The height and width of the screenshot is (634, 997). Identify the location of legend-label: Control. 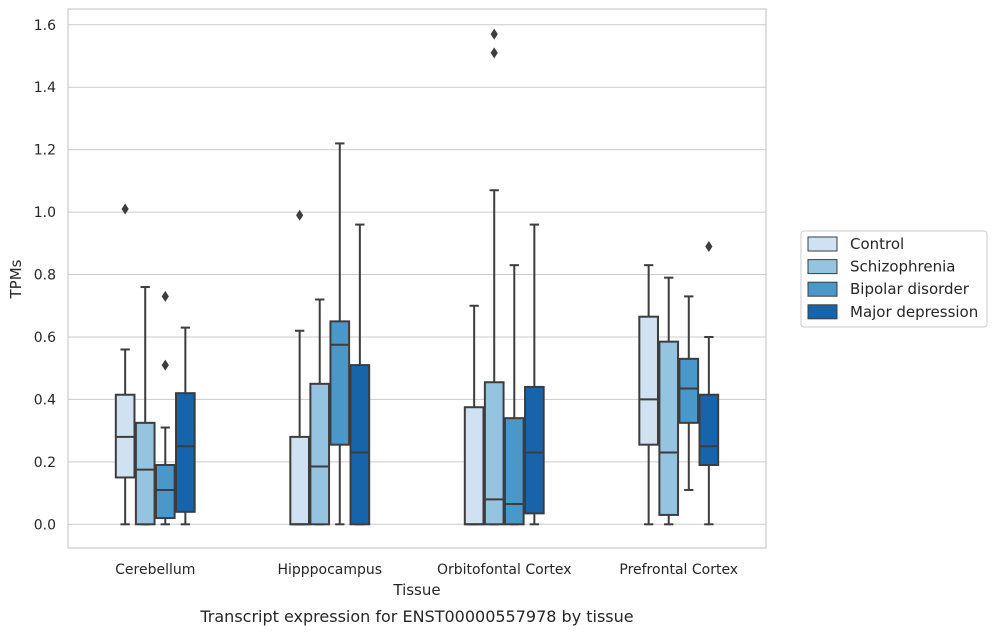
(877, 244).